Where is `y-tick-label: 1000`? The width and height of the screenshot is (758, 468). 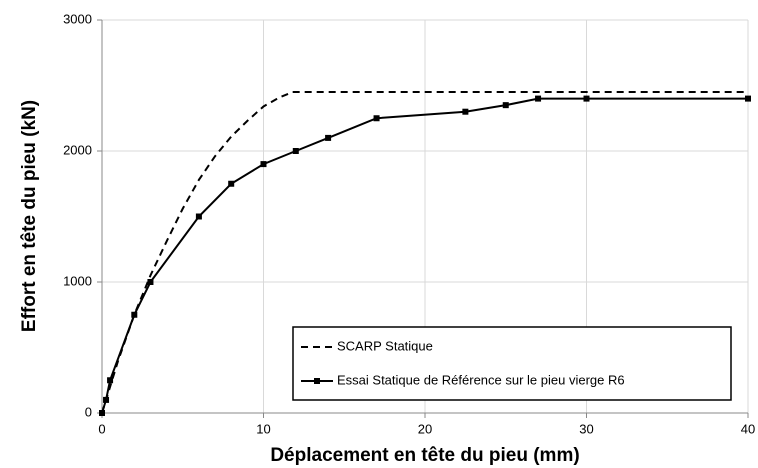 y-tick-label: 1000 is located at coordinates (77, 280).